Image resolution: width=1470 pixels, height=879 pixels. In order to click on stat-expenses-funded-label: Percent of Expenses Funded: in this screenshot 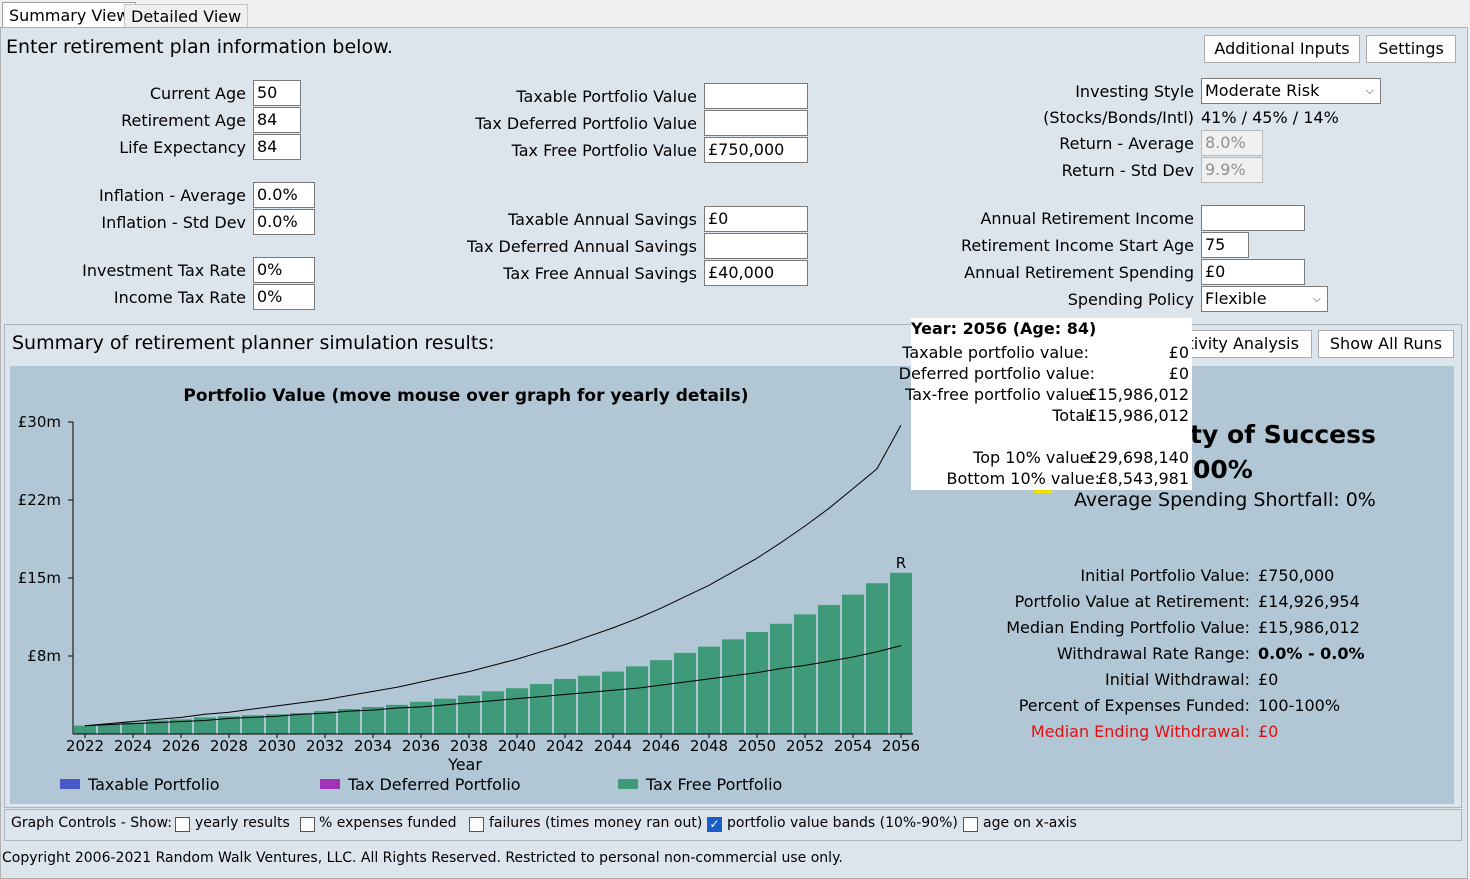, I will do `click(1134, 705)`.